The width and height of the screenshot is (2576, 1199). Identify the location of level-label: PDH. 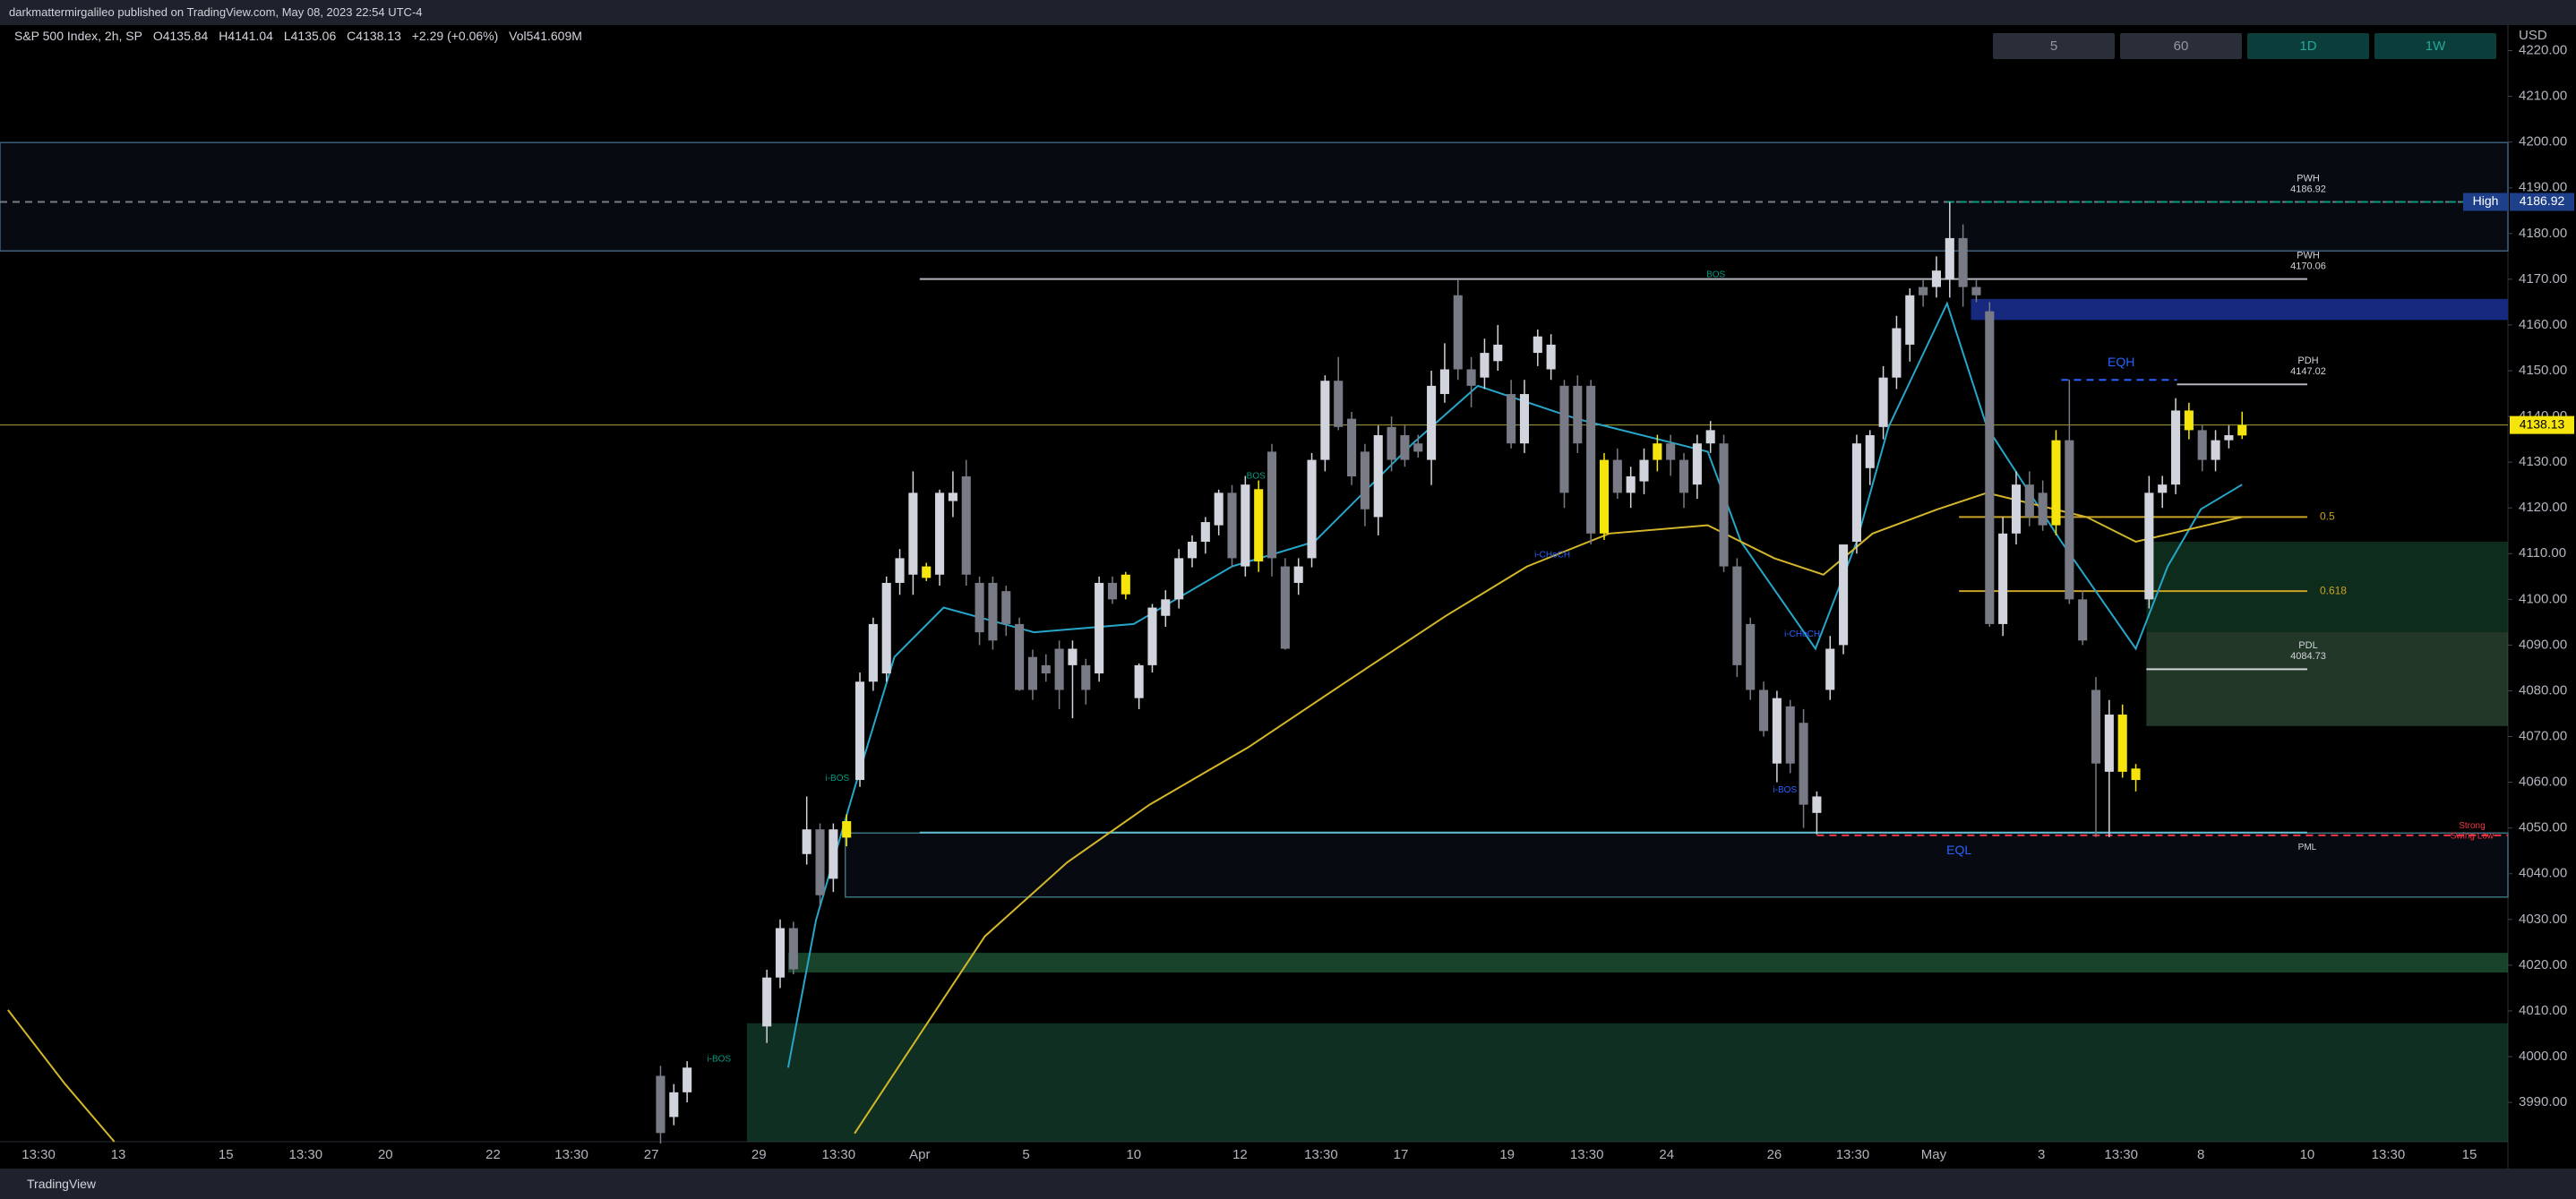
(2307, 360).